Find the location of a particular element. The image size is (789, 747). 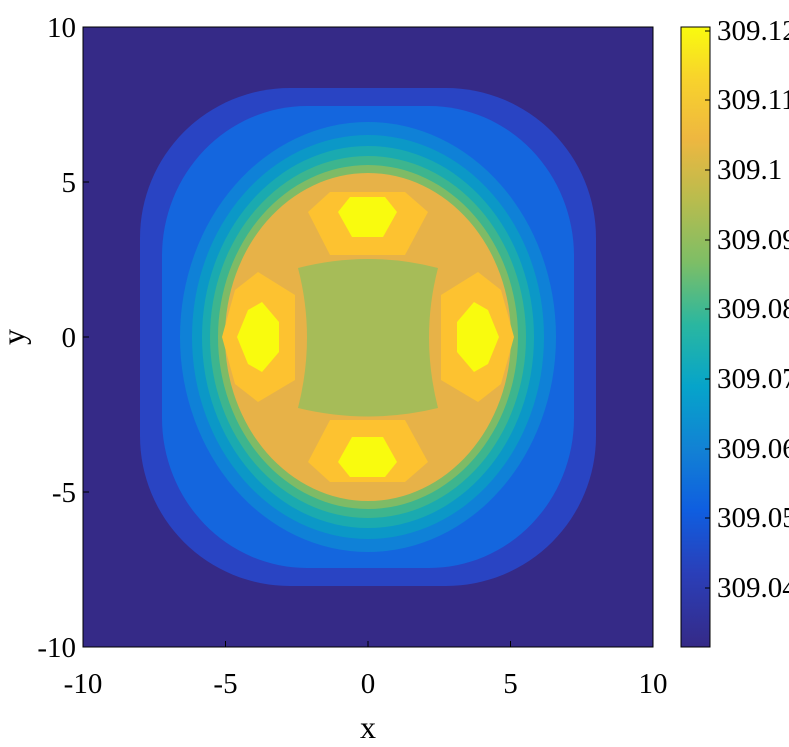

colorbar-tick-label: 309.05 is located at coordinates (753, 518).